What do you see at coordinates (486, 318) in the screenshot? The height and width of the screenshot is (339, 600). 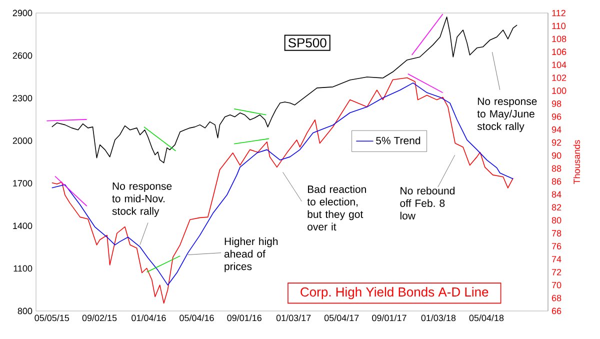 I see `x-tick-label: 05/04/18` at bounding box center [486, 318].